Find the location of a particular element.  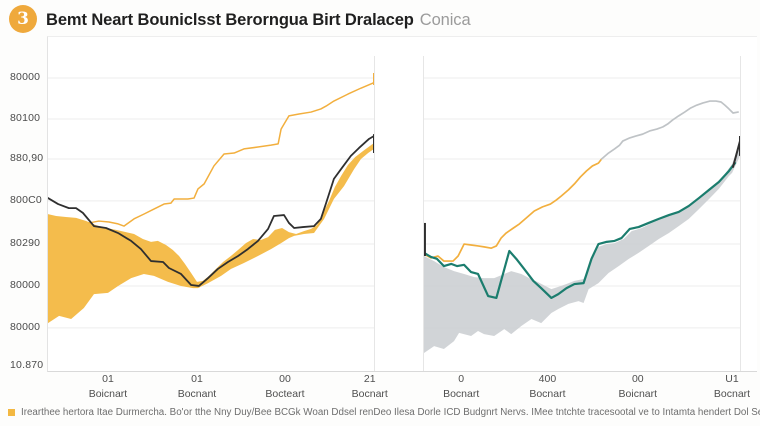

x-tick-name: Bocteart is located at coordinates (285, 394).